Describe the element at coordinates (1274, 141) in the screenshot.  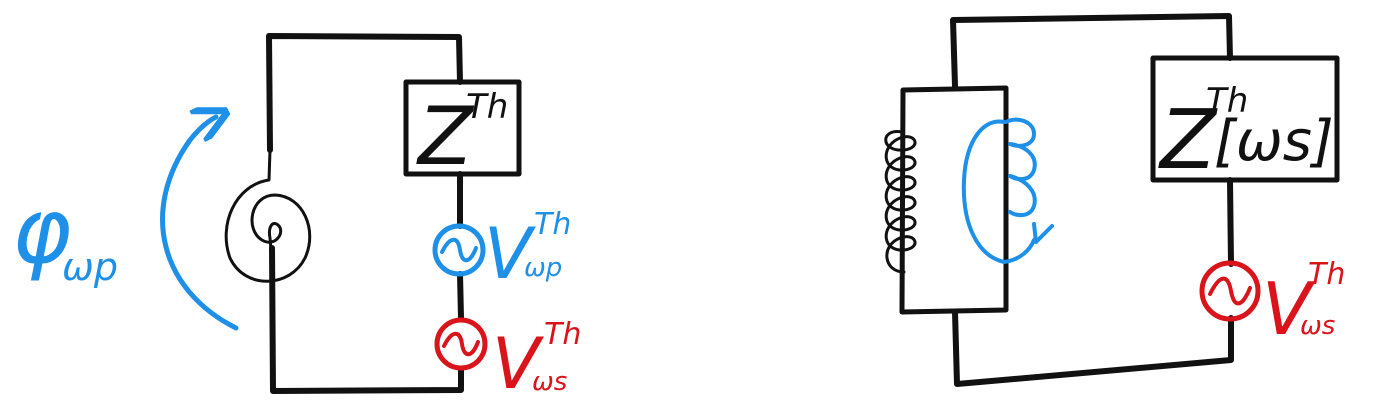
I see `right-impedance-arg: [ωs]` at that location.